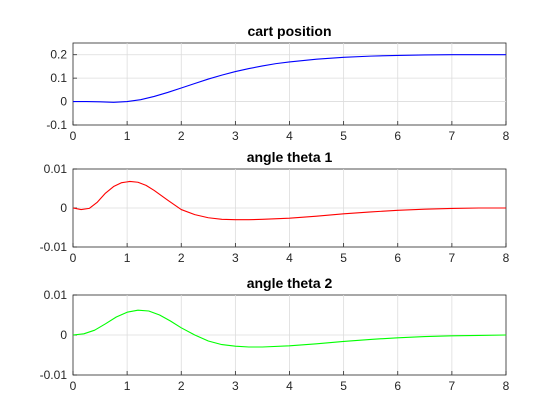 The image size is (560, 420). What do you see at coordinates (289, 31) in the screenshot?
I see `subplot-title: cart position` at bounding box center [289, 31].